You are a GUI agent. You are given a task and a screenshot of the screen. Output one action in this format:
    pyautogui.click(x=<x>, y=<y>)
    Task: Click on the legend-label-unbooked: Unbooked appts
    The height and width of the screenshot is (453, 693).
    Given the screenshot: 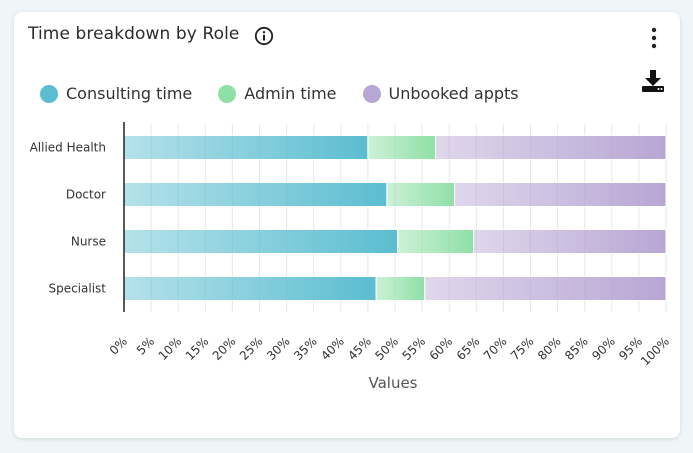 What is the action you would take?
    pyautogui.click(x=453, y=93)
    